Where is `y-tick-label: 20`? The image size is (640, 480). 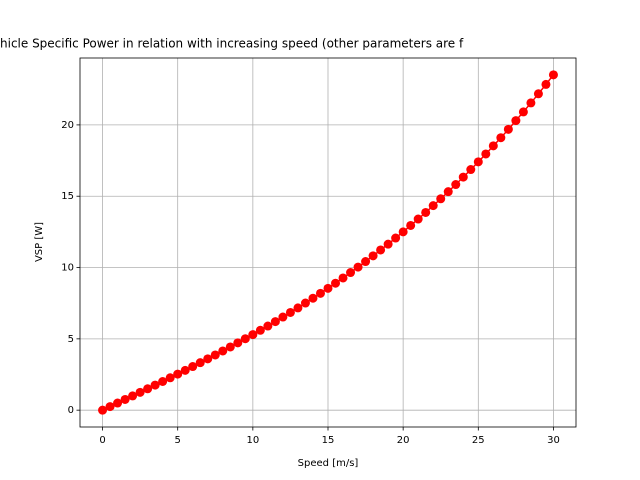
y-tick-label: 20 is located at coordinates (67, 125).